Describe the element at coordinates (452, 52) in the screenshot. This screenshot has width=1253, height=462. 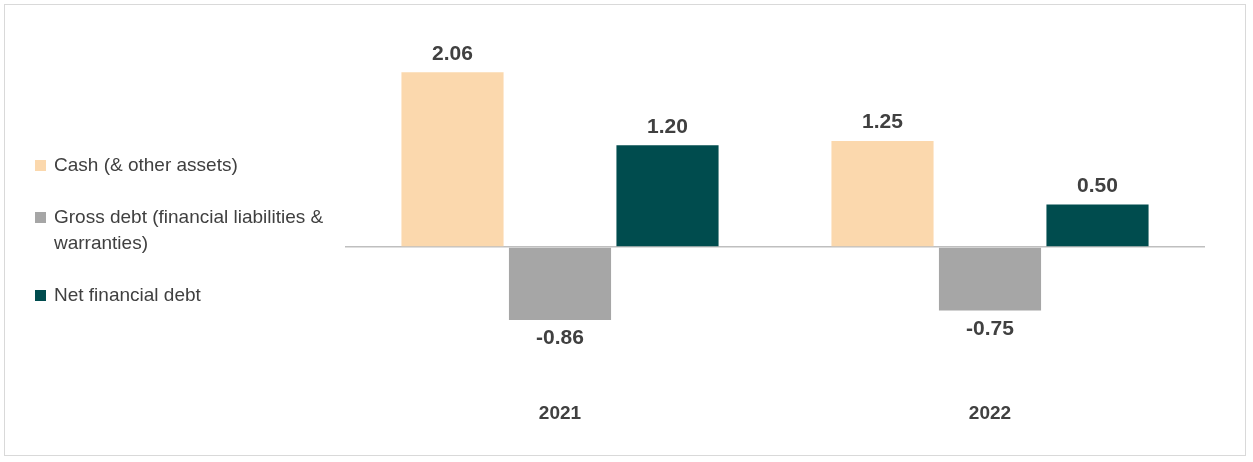
I see `data-label: 2.06` at that location.